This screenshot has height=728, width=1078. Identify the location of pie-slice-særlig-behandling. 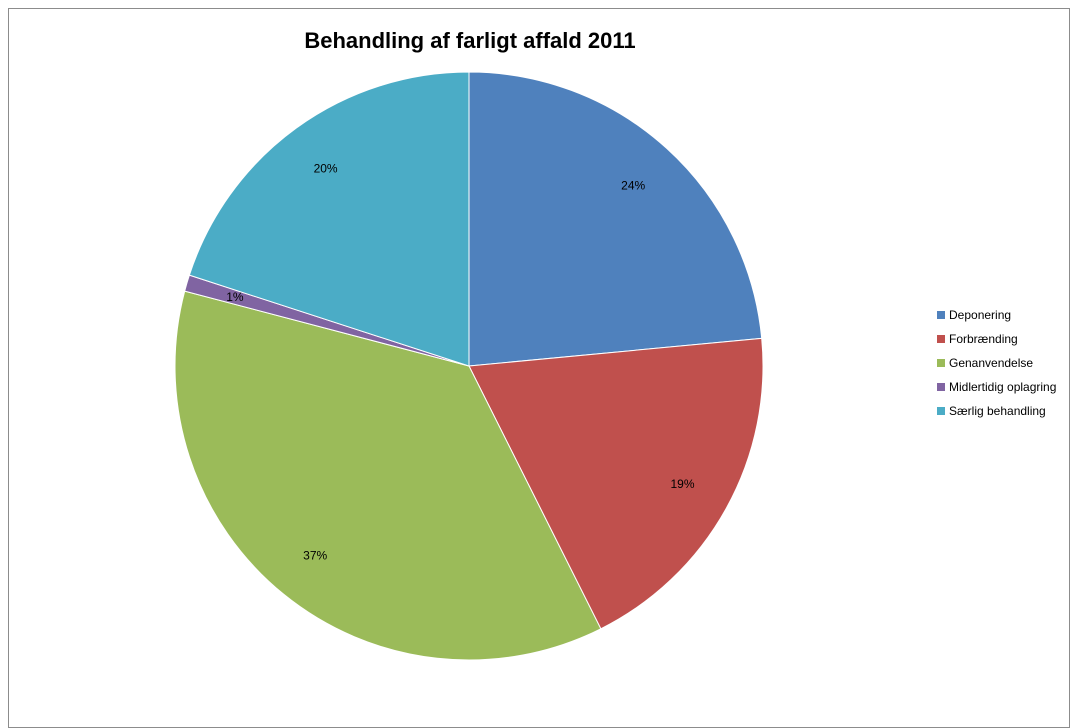
(329, 219).